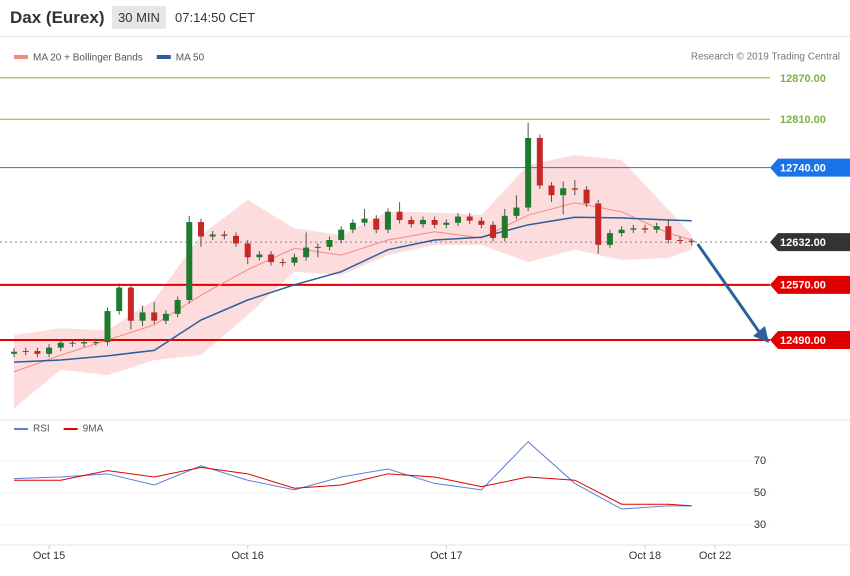 Image resolution: width=850 pixels, height=576 pixels. Describe the element at coordinates (215, 17) in the screenshot. I see `timestamp: 07:14:50 CET` at that location.